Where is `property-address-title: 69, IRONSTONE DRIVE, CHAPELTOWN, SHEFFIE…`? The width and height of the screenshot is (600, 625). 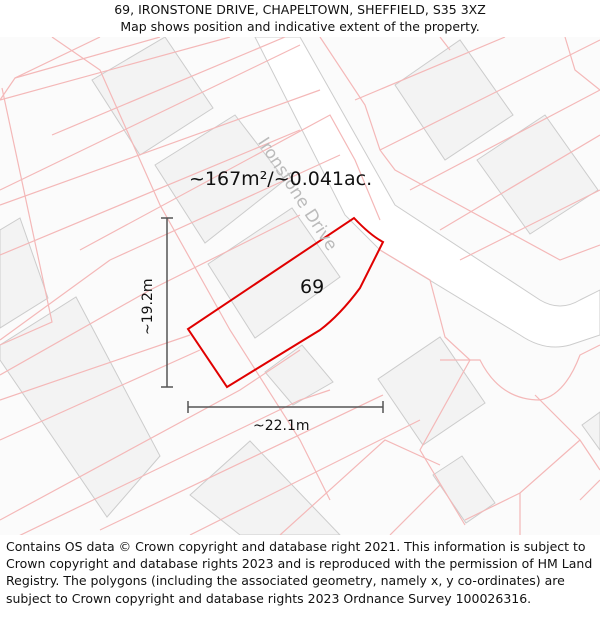 property-address-title: 69, IRONSTONE DRIVE, CHAPELTOWN, SHEFFIE… is located at coordinates (300, 9).